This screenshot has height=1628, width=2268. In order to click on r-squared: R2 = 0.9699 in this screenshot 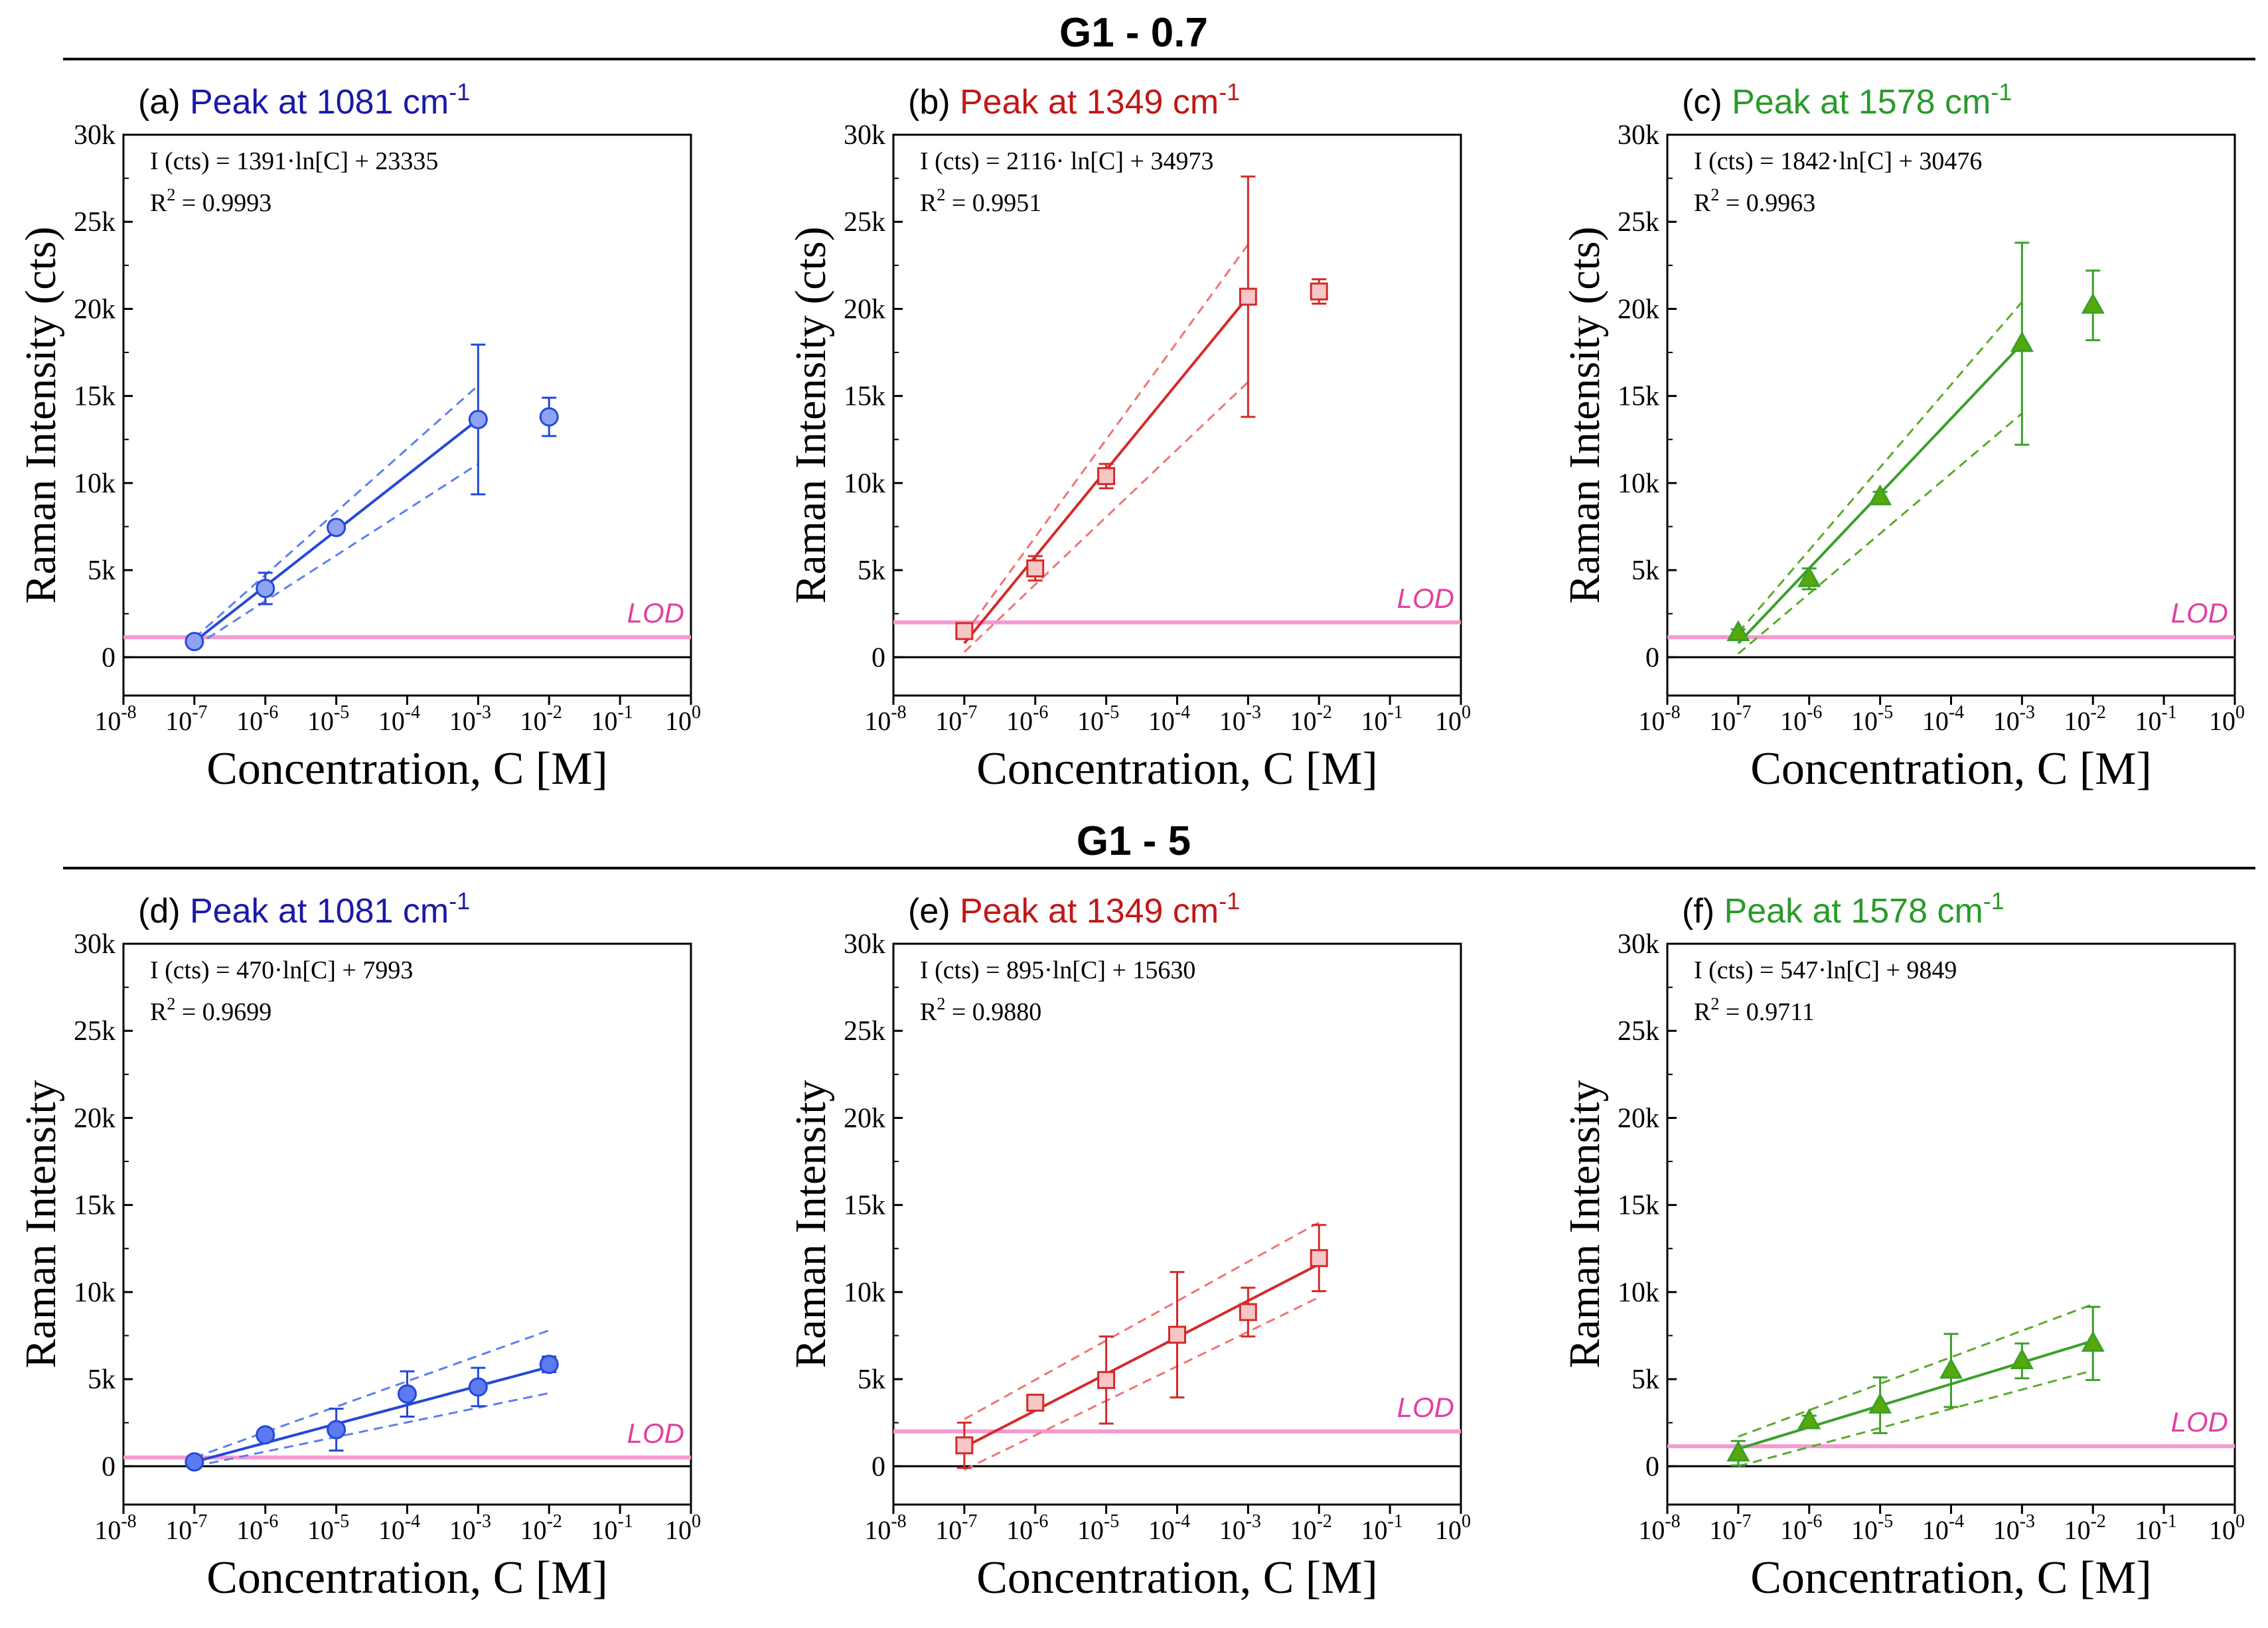, I will do `click(210, 1010)`.